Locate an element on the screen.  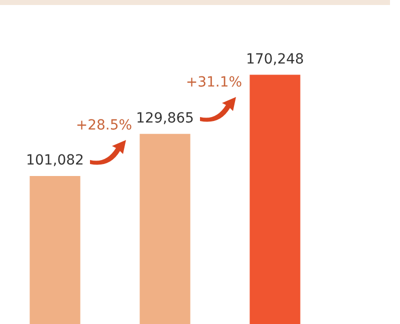
data-label: 170,248 is located at coordinates (275, 59).